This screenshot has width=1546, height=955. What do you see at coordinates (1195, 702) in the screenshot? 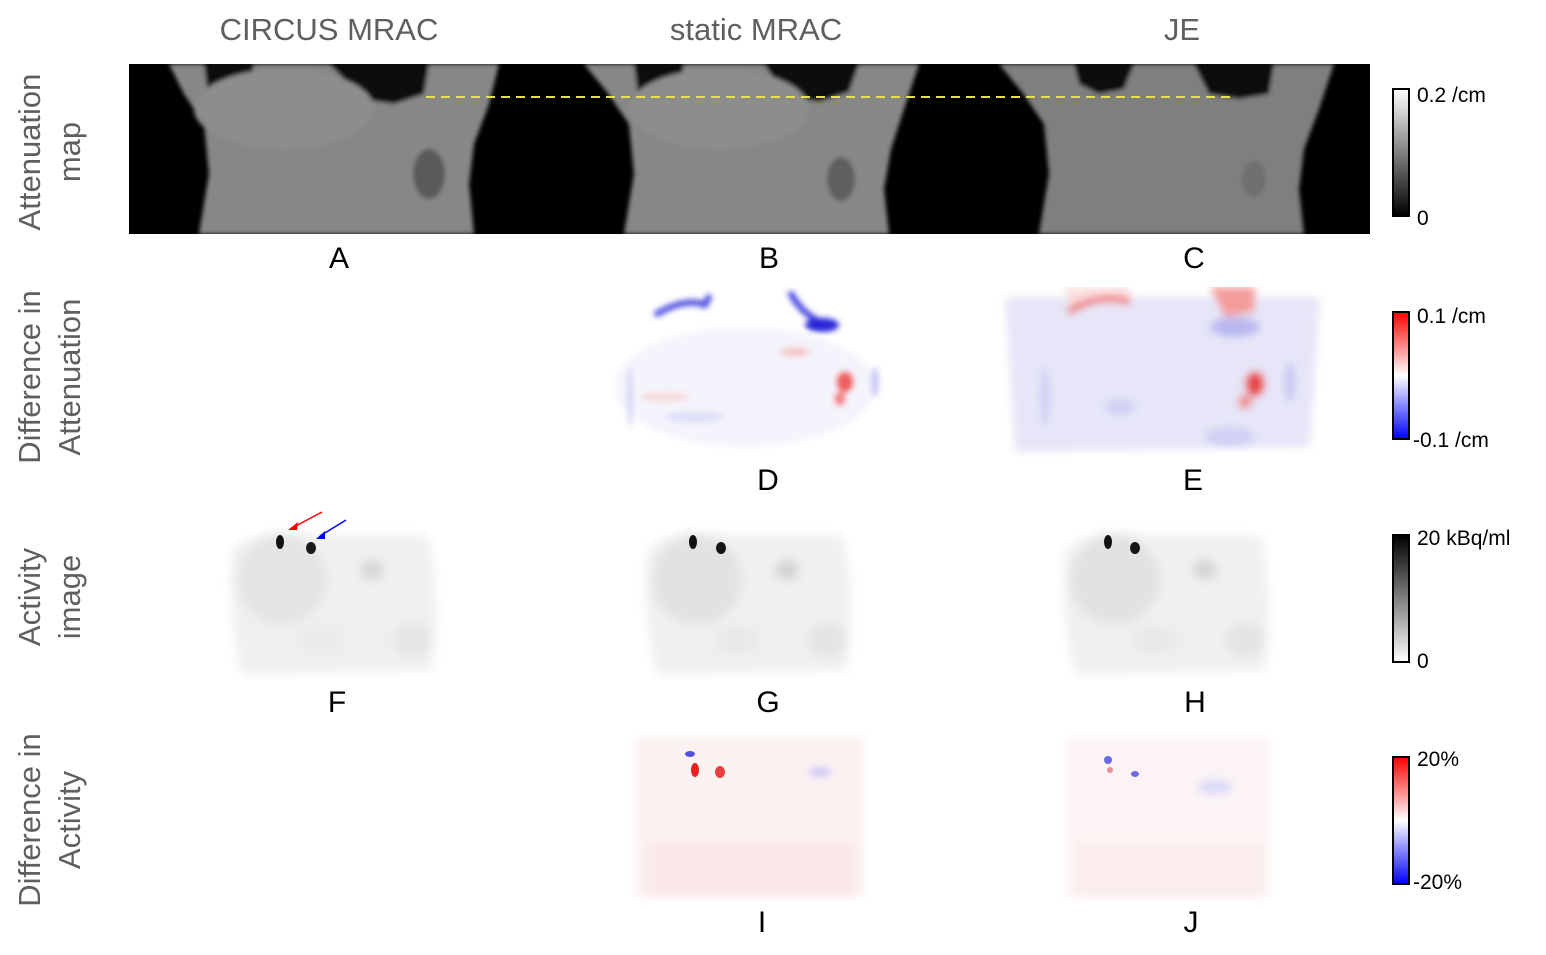
I see `panel-letter-h: H` at bounding box center [1195, 702].